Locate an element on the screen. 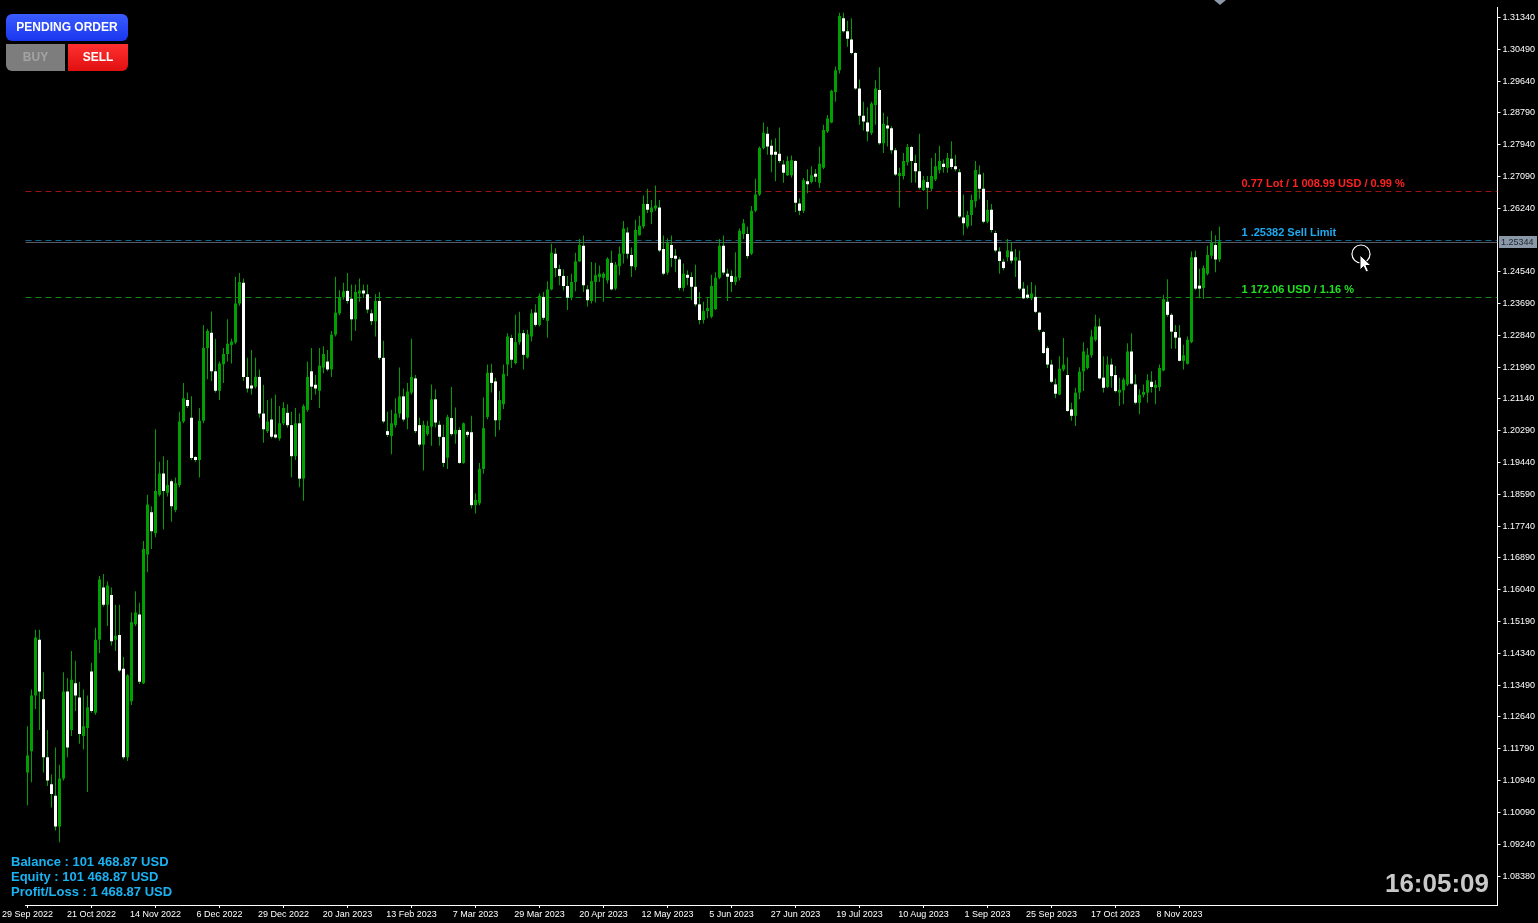 Image resolution: width=1538 pixels, height=923 pixels. sell-button: SELL is located at coordinates (98, 57).